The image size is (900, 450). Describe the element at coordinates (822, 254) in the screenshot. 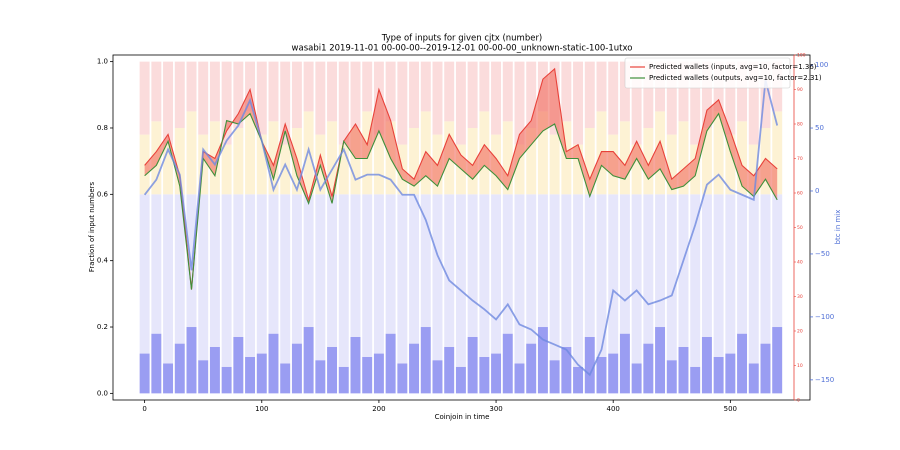

I see `y3-tick-label: −50` at that location.